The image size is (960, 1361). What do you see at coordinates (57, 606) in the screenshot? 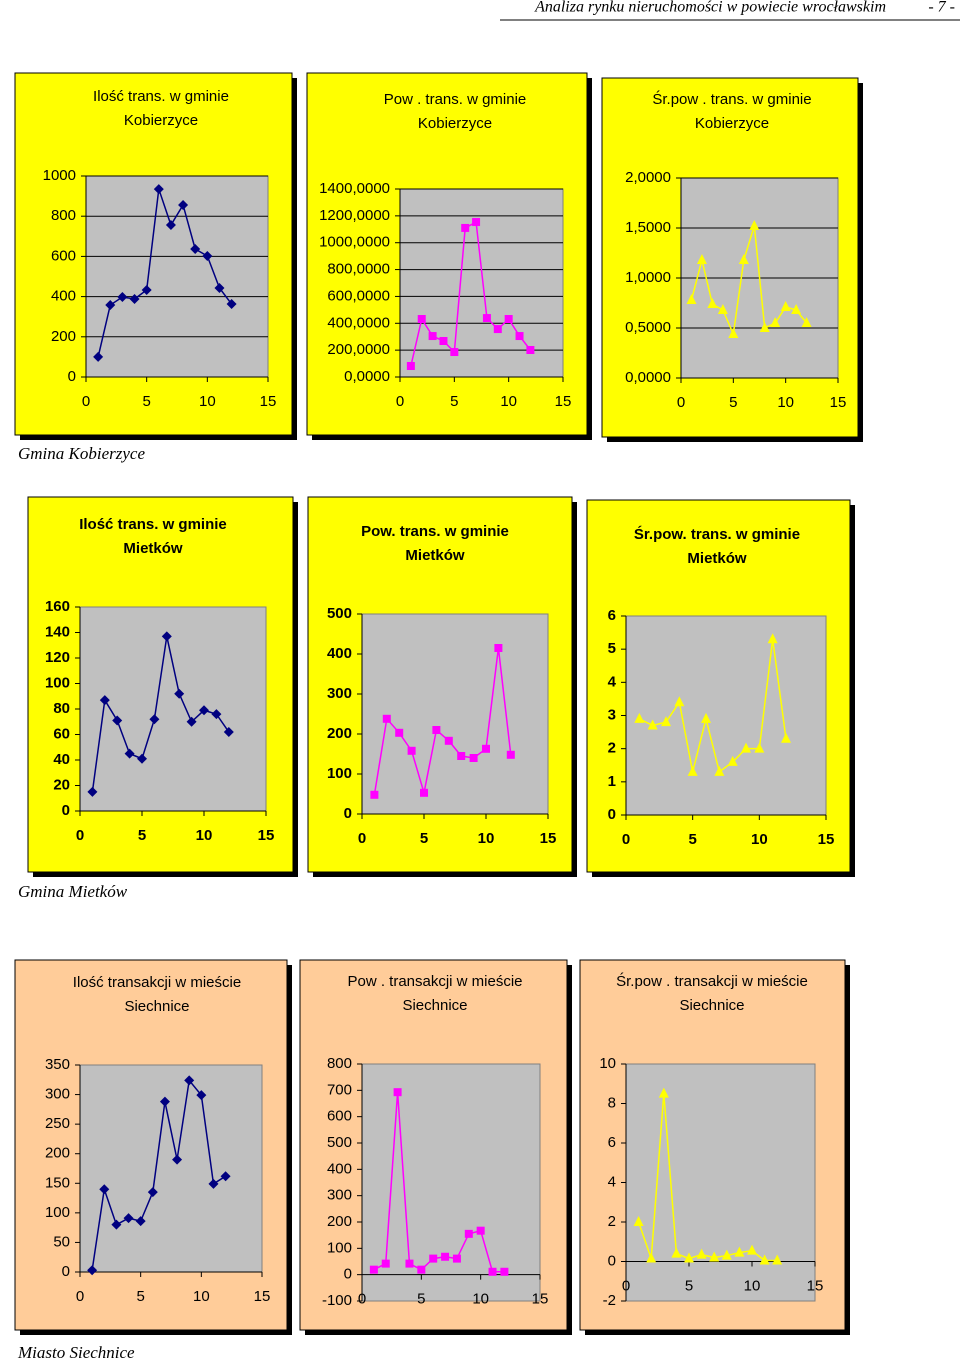
I see `y-tick-label: 160` at bounding box center [57, 606].